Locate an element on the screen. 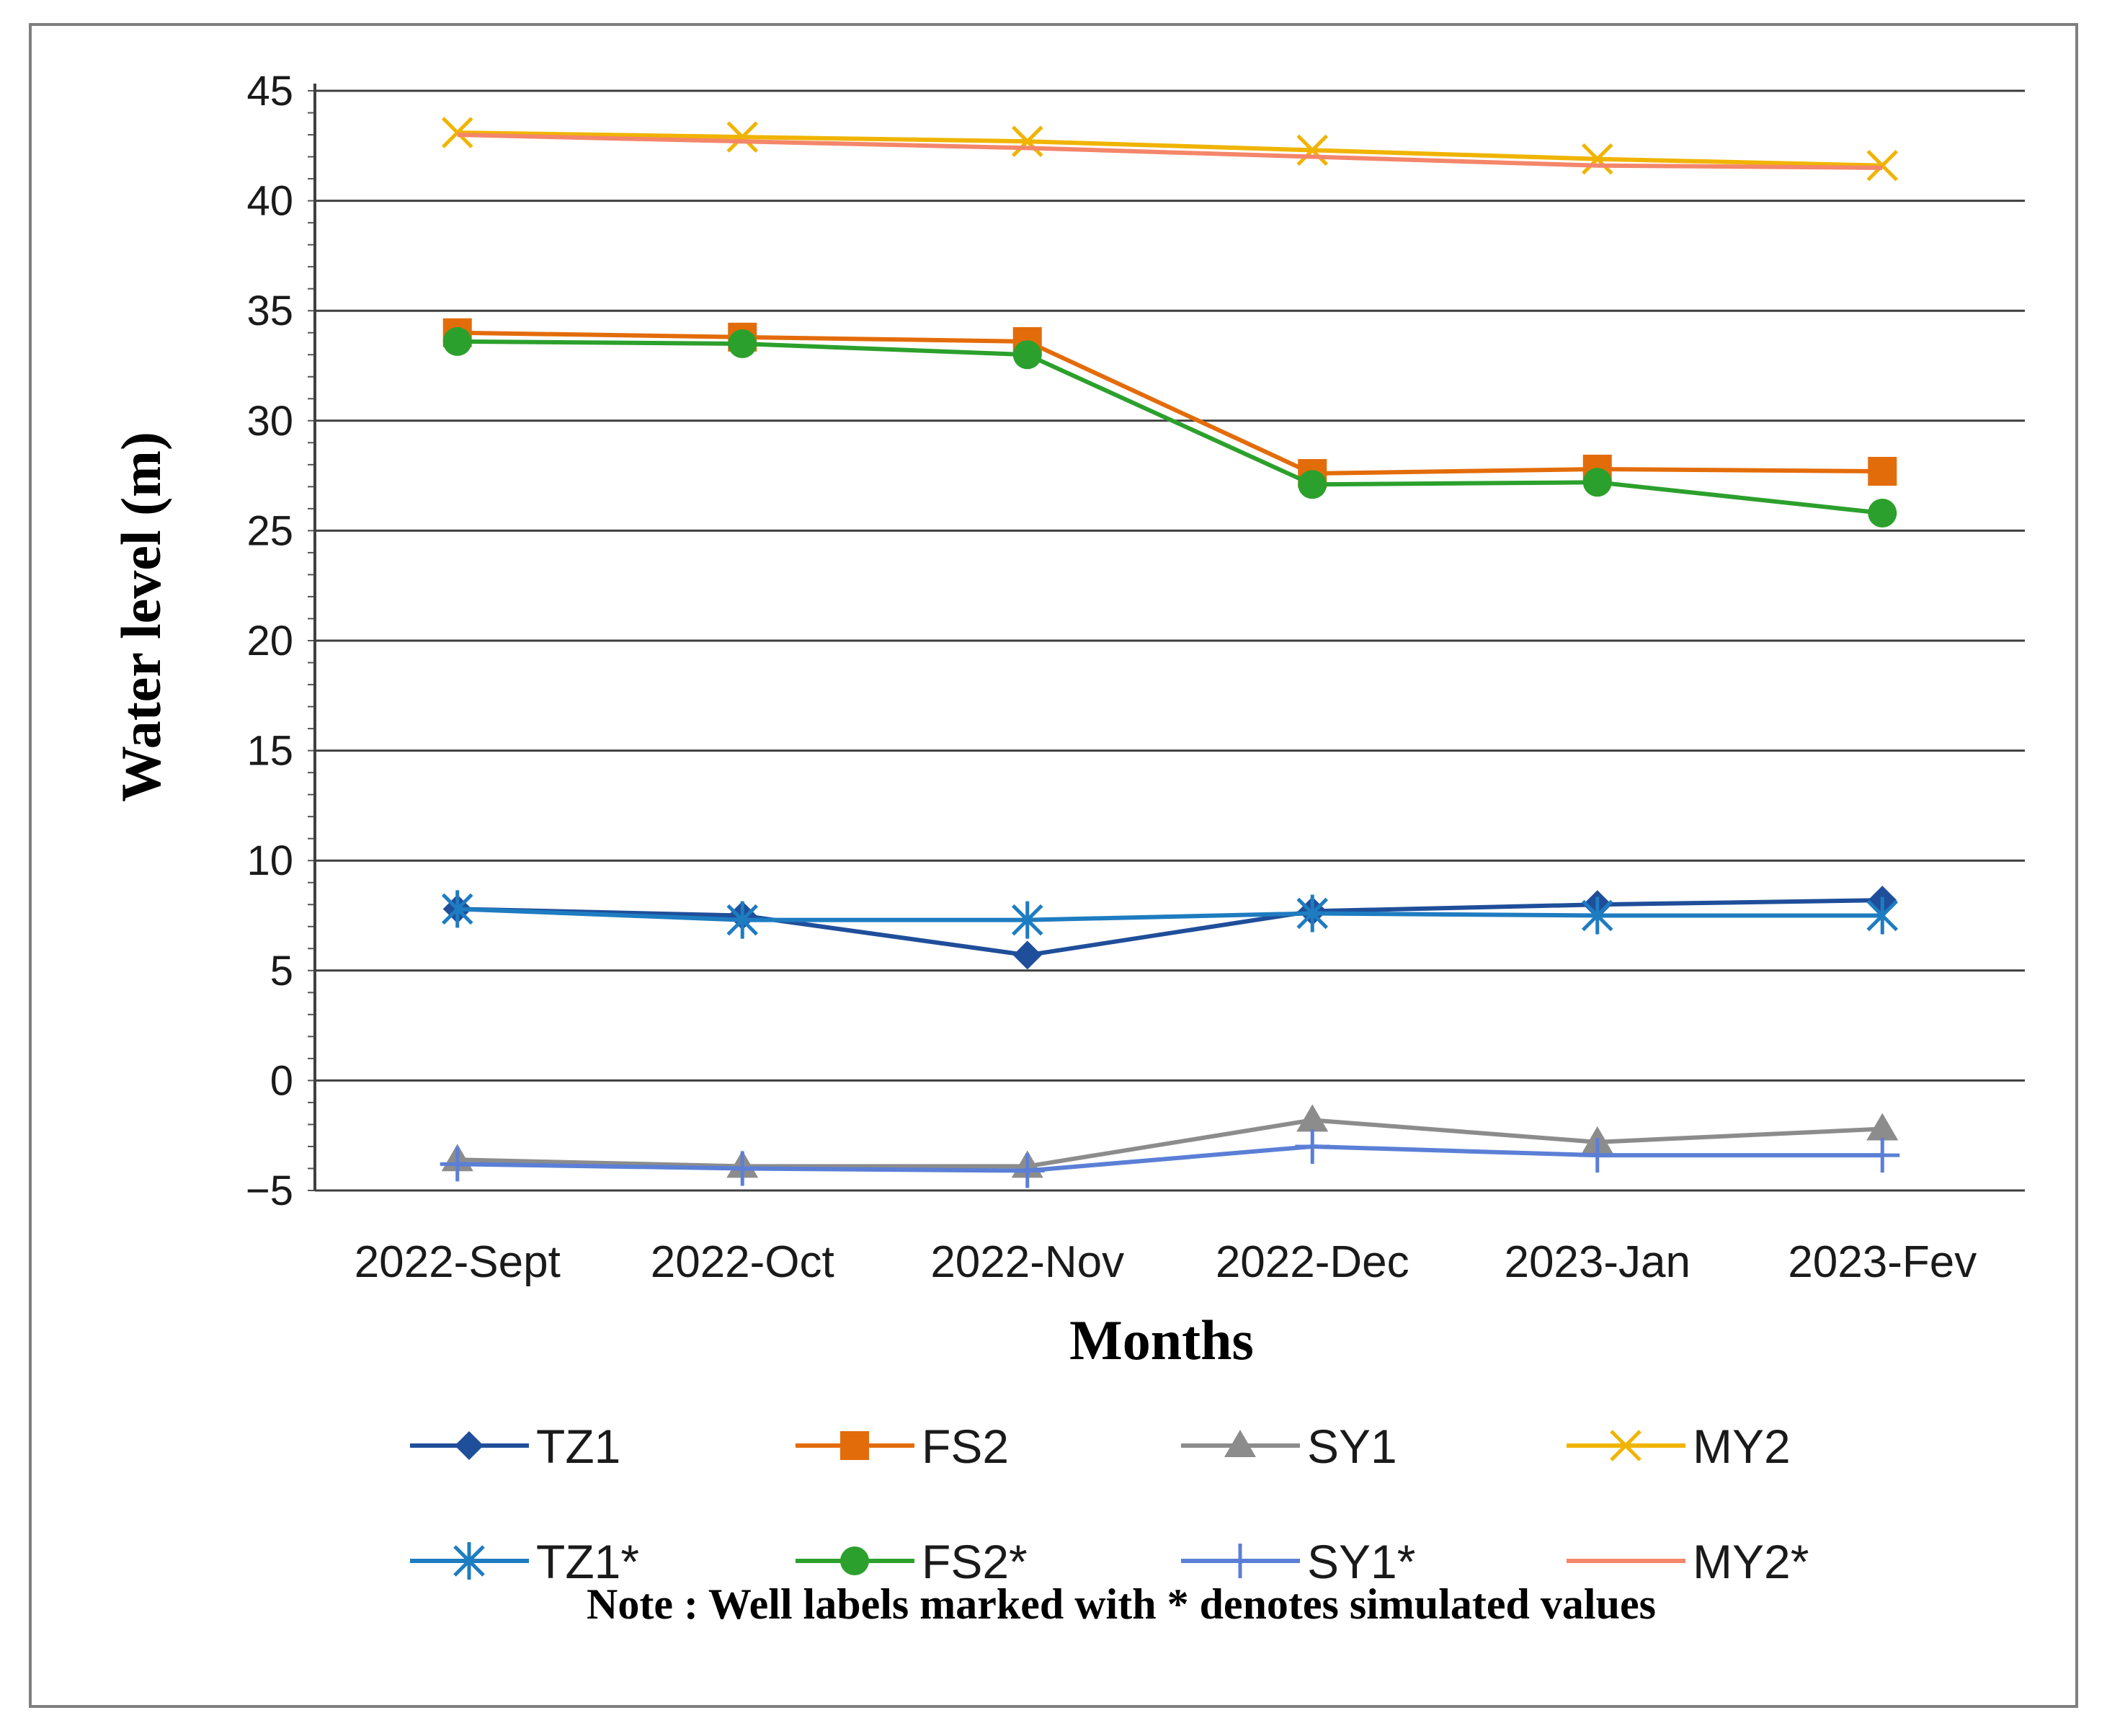 This screenshot has width=2107, height=1736. y-tick-label: 35 is located at coordinates (269, 311).